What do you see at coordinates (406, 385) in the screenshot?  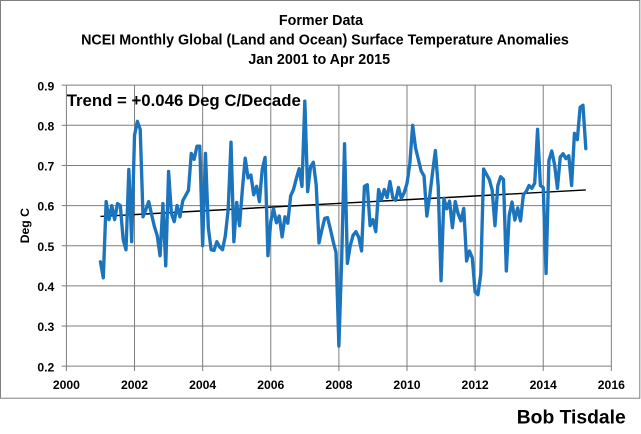 I see `svg-text: 2010` at bounding box center [406, 385].